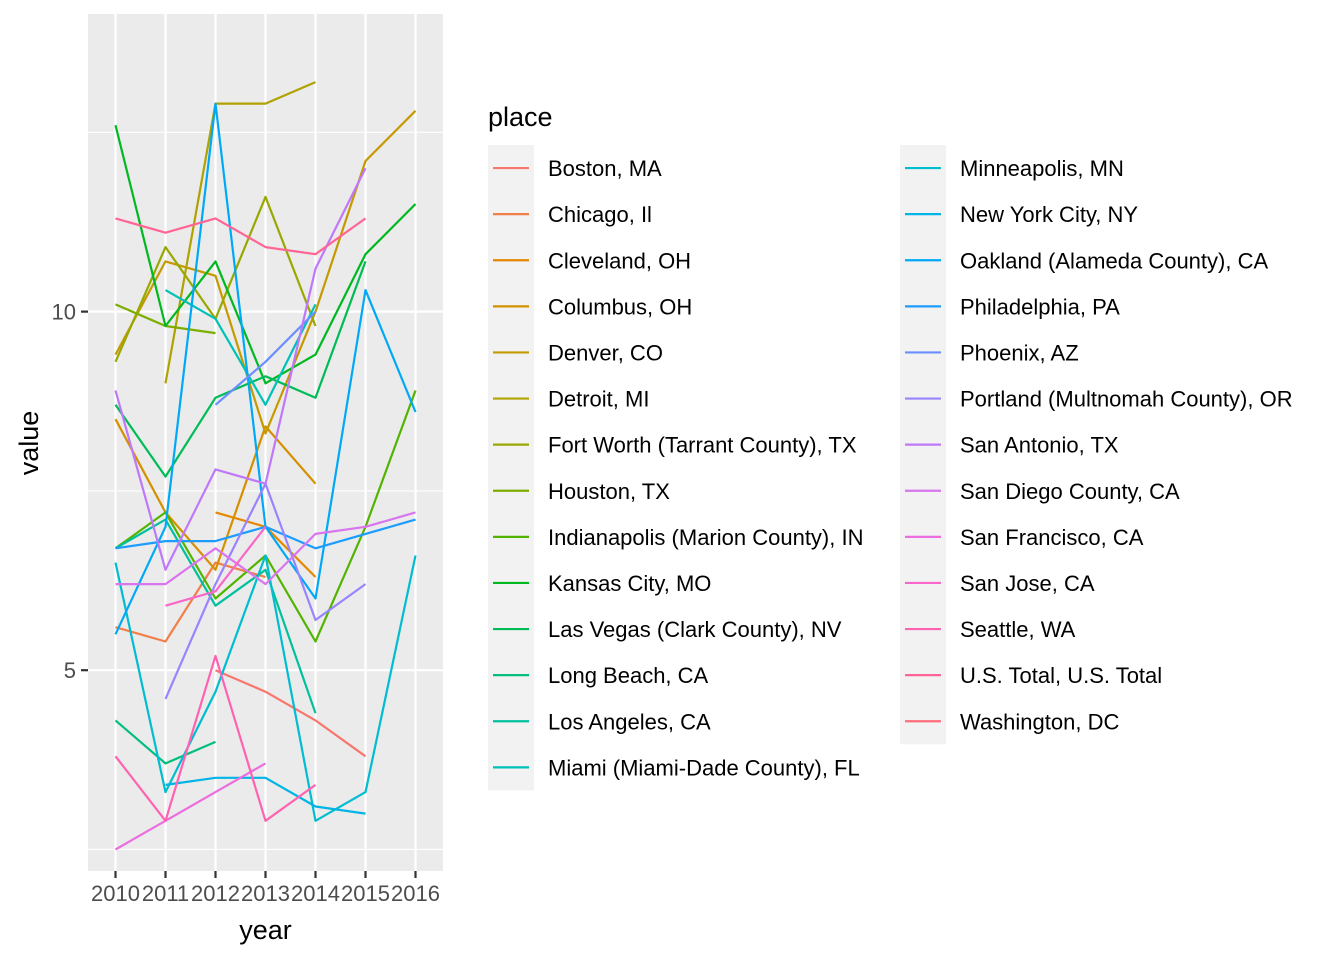 This screenshot has width=1344, height=960. What do you see at coordinates (598, 399) in the screenshot?
I see `legend-label: Detroit, MI` at bounding box center [598, 399].